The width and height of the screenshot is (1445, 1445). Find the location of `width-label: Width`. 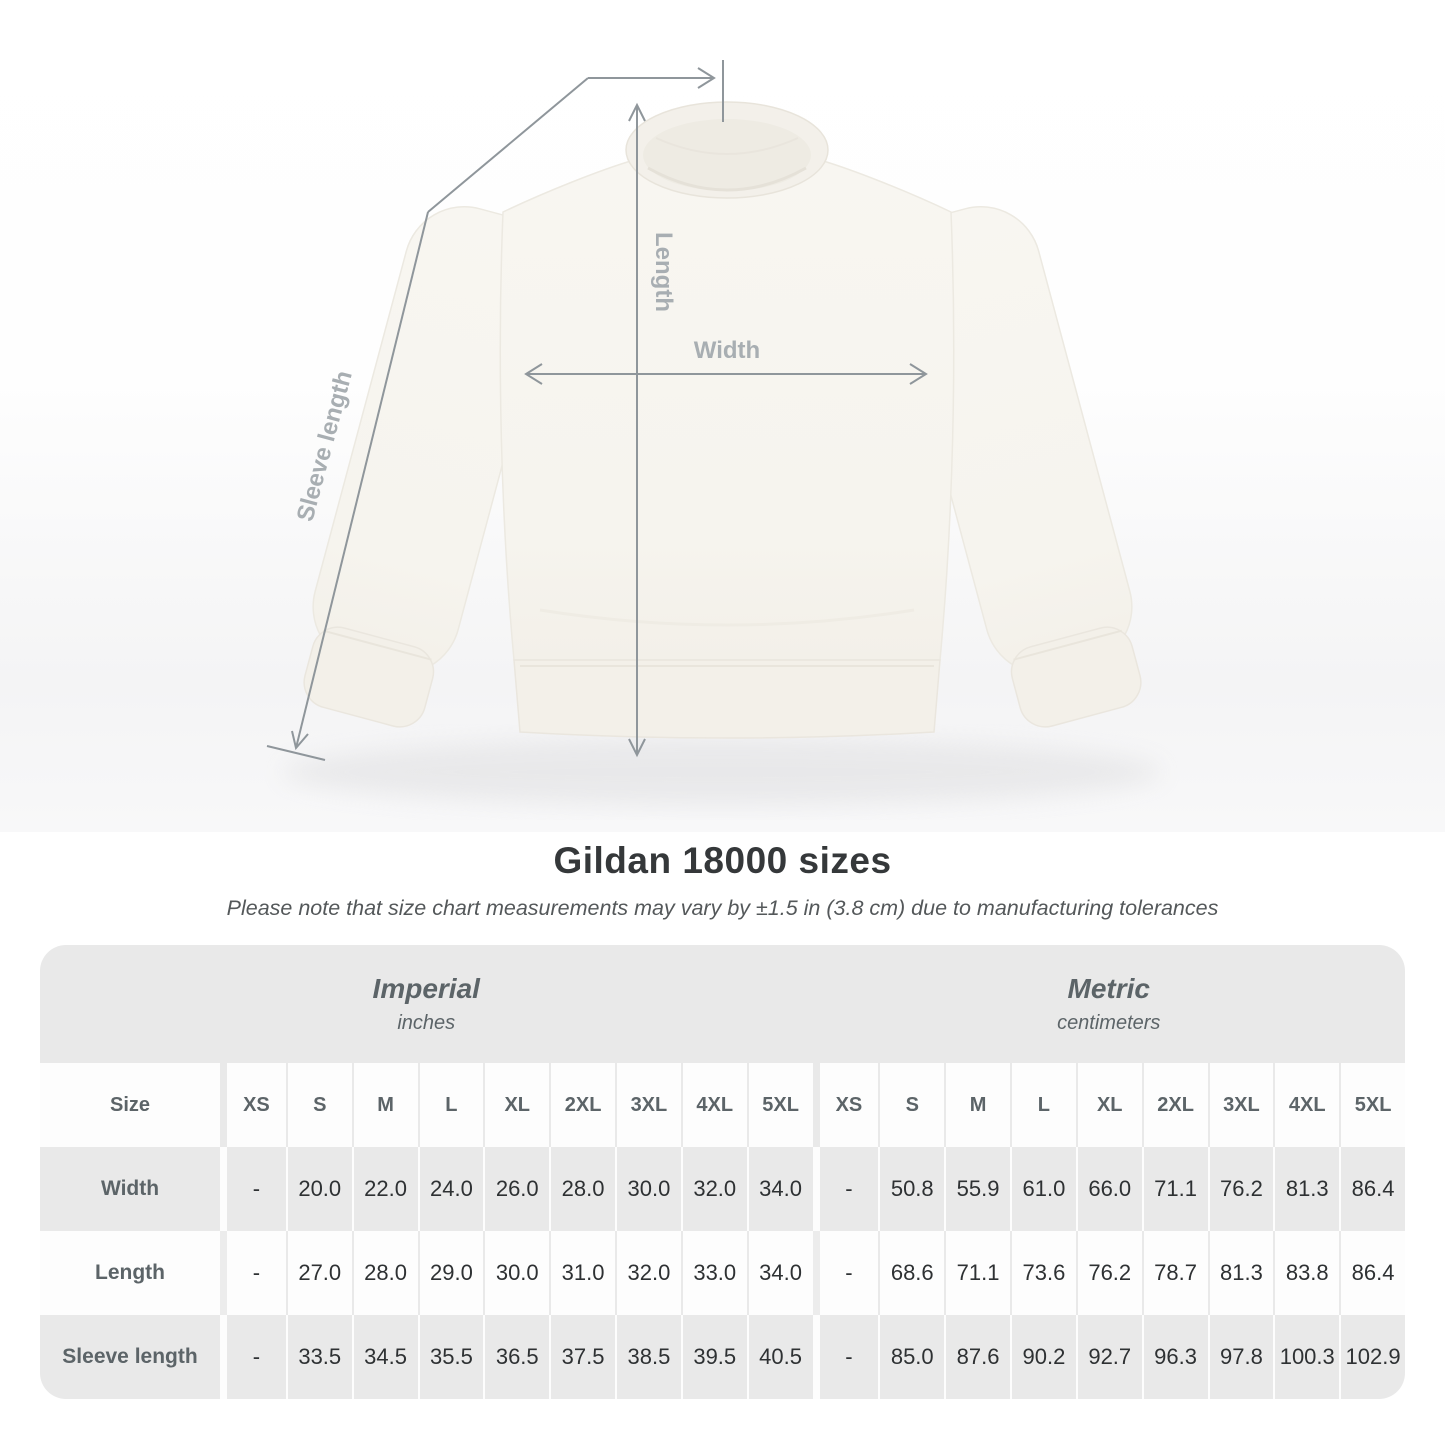

width-label: Width is located at coordinates (727, 350).